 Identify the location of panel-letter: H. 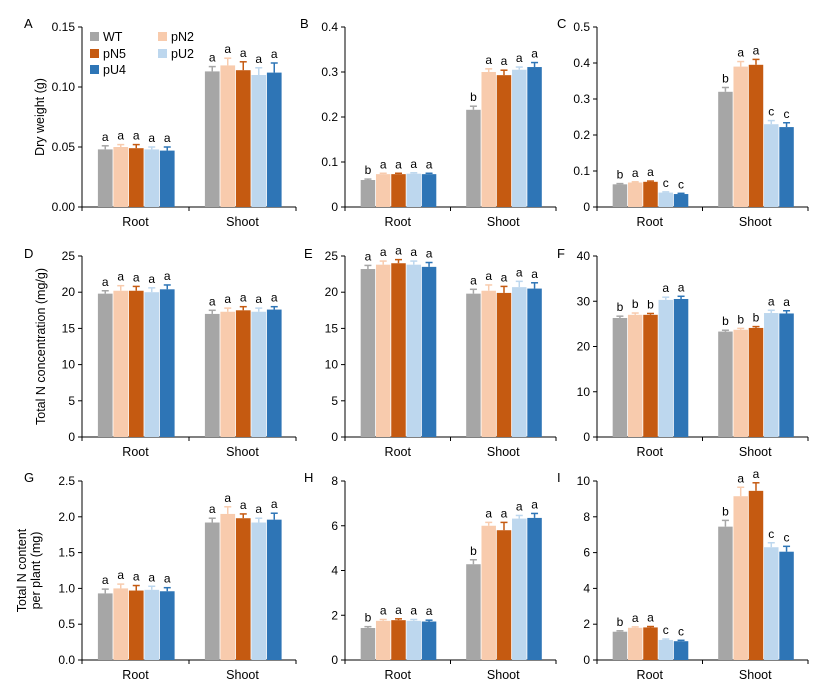
(308, 477).